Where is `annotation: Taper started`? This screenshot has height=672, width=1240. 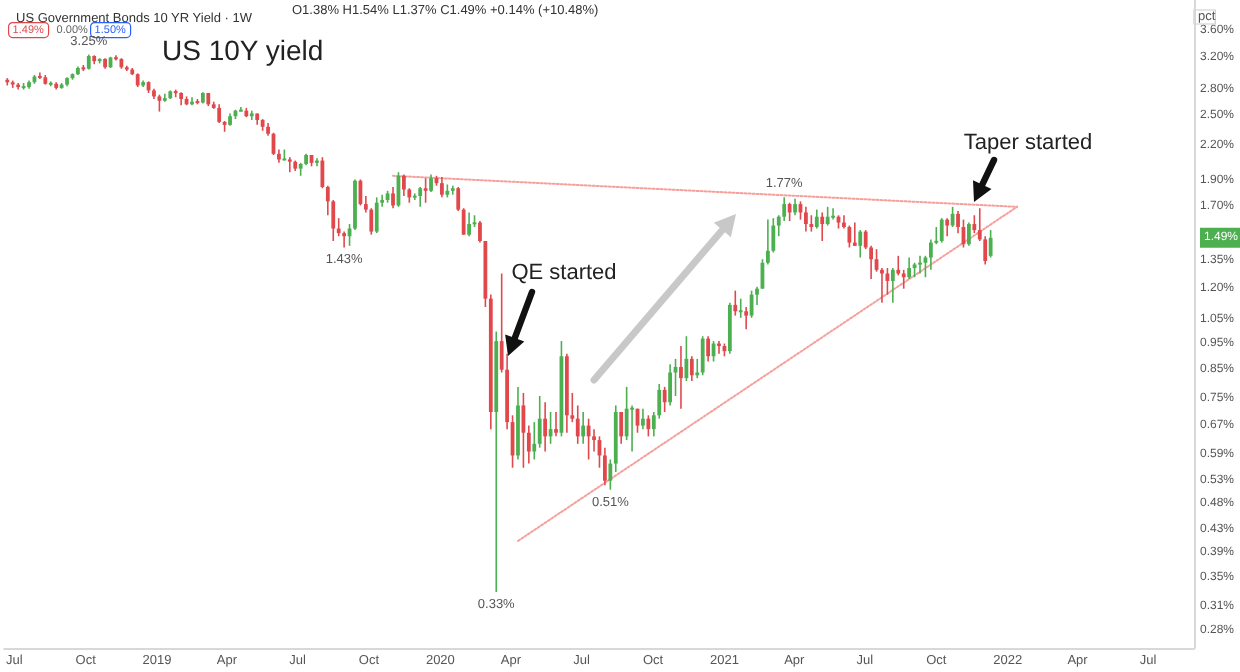
annotation: Taper started is located at coordinates (1028, 143).